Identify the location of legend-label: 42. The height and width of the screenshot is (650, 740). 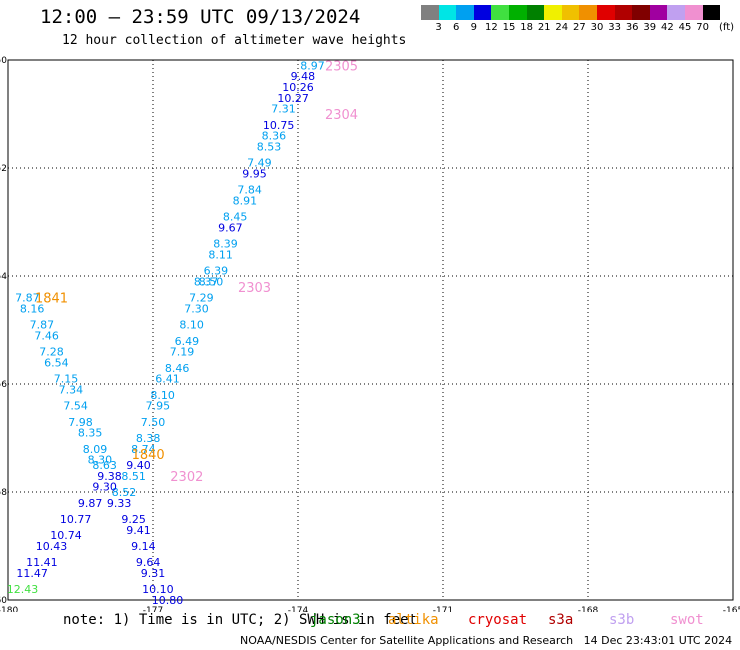
(667, 27).